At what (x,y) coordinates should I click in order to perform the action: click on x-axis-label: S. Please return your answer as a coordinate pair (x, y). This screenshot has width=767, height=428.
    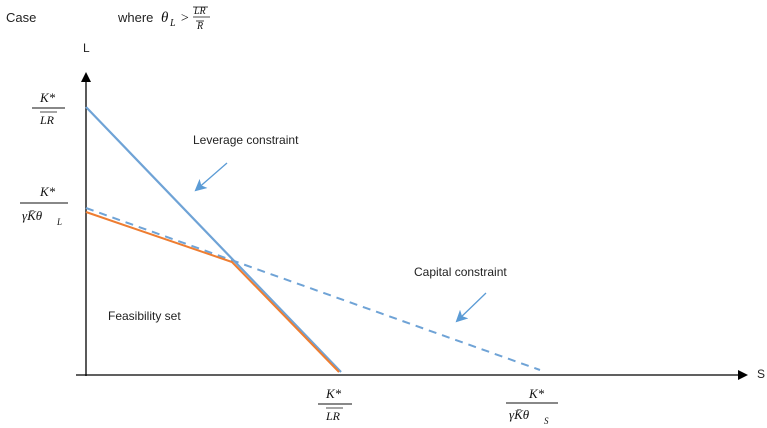
    Looking at the image, I should click on (761, 374).